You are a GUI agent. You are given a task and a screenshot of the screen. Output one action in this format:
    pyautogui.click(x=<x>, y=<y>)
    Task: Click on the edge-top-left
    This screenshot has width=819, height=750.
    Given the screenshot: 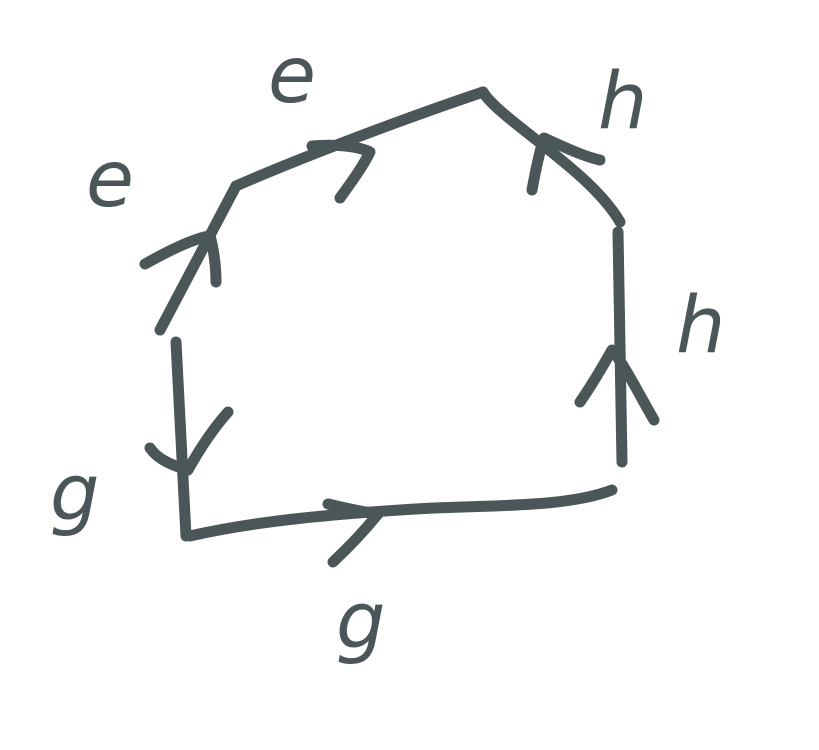 What is the action you would take?
    pyautogui.click(x=359, y=139)
    